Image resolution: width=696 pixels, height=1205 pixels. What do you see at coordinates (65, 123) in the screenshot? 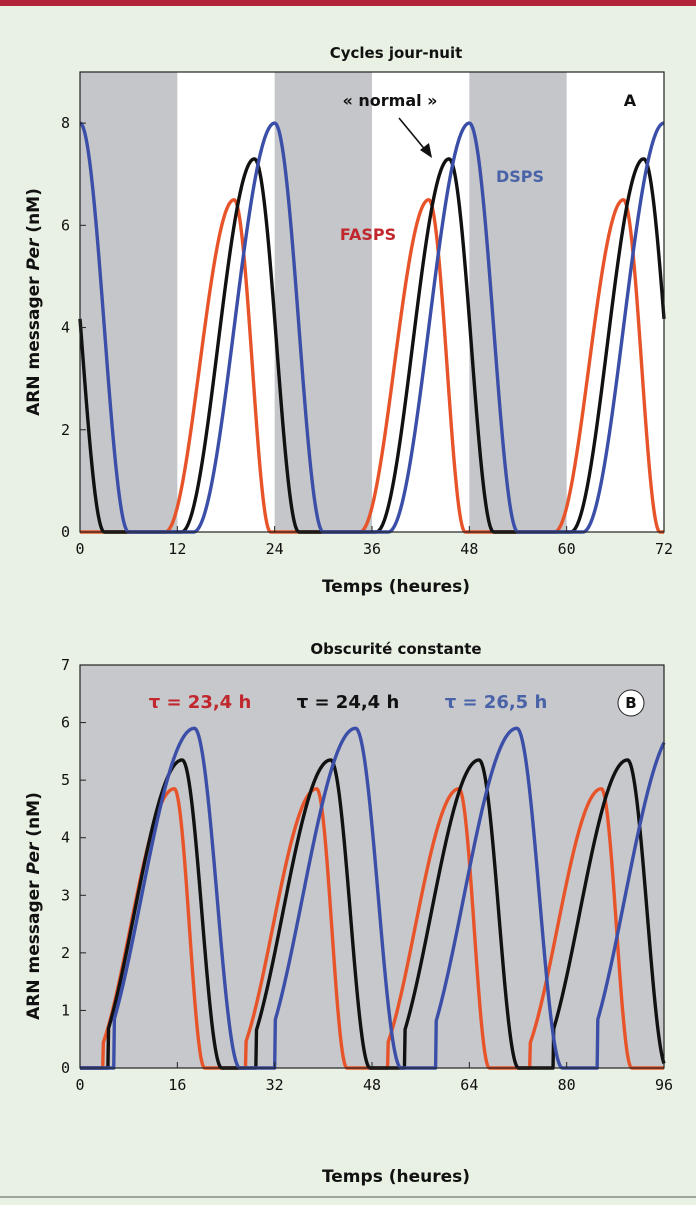
I see `y-tick-label: 8` at bounding box center [65, 123].